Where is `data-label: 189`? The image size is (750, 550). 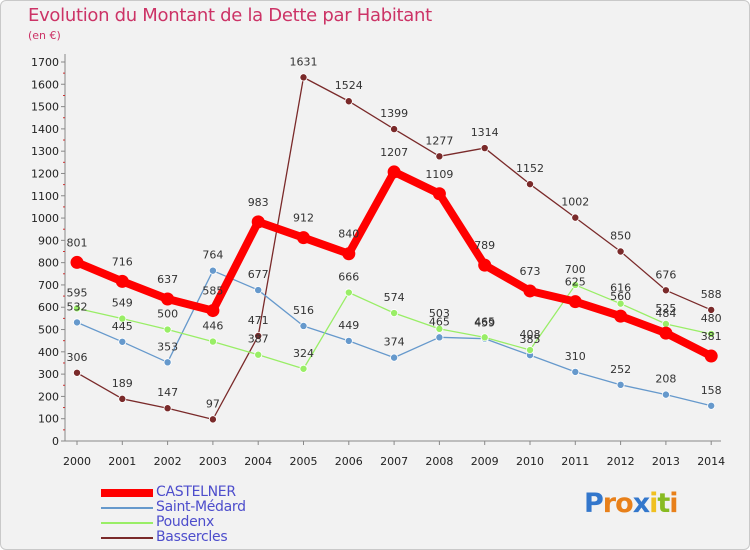
data-label: 189 is located at coordinates (122, 383).